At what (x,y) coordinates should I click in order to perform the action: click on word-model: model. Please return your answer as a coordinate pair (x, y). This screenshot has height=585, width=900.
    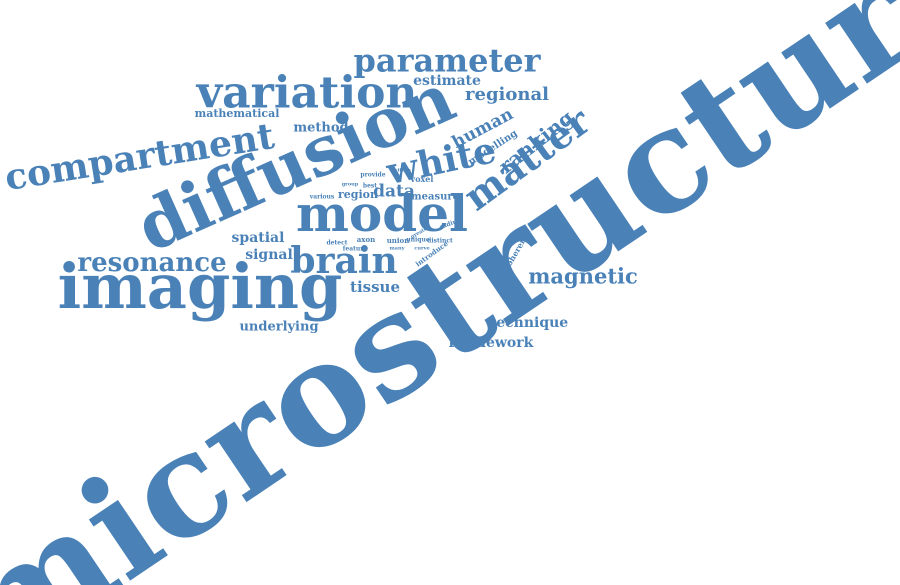
    Looking at the image, I should click on (382, 213).